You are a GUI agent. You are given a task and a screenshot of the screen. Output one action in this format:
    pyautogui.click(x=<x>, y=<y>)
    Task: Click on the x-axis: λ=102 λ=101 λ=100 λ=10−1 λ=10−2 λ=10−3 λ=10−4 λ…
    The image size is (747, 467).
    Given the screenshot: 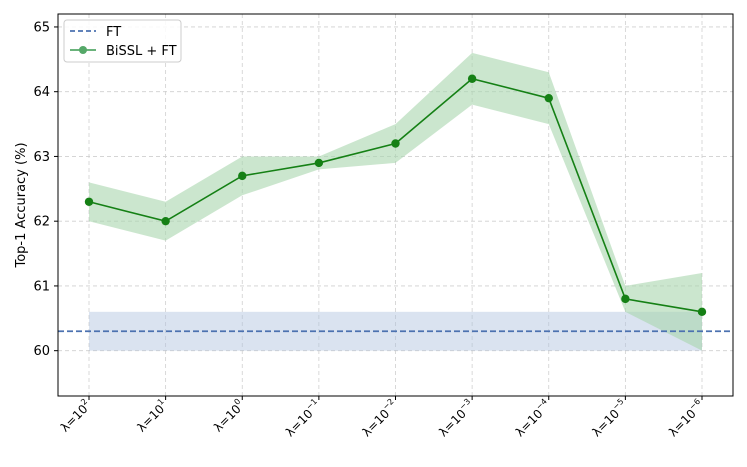 What is the action you would take?
    pyautogui.click(x=382, y=418)
    